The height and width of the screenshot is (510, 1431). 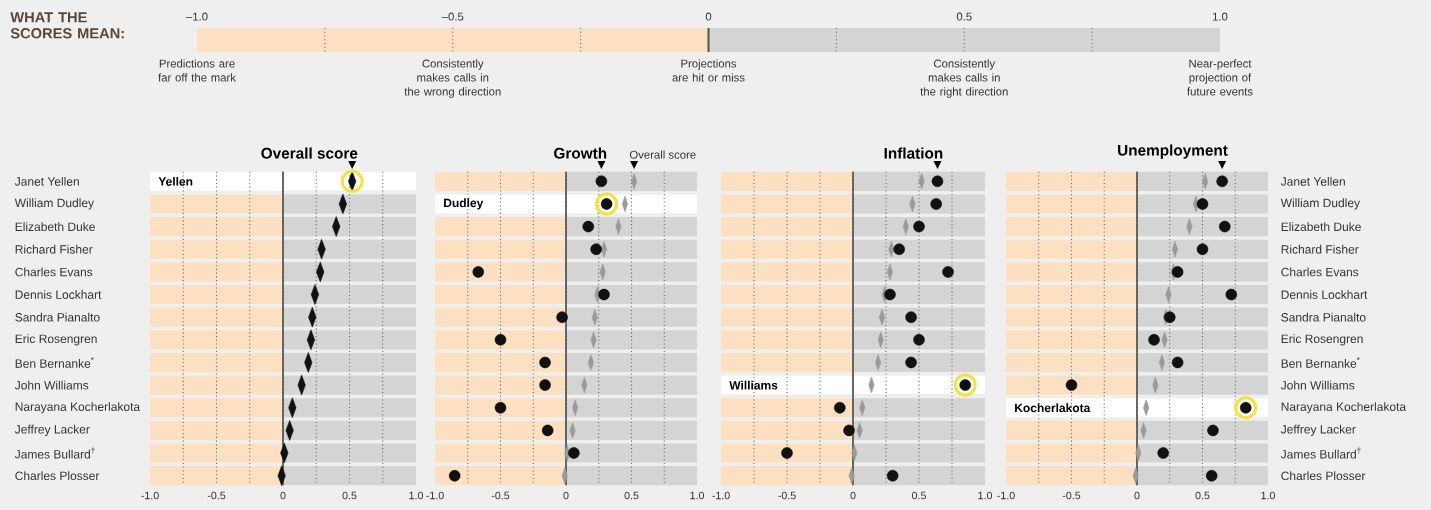 I want to click on annotation: Yellen, so click(x=175, y=181).